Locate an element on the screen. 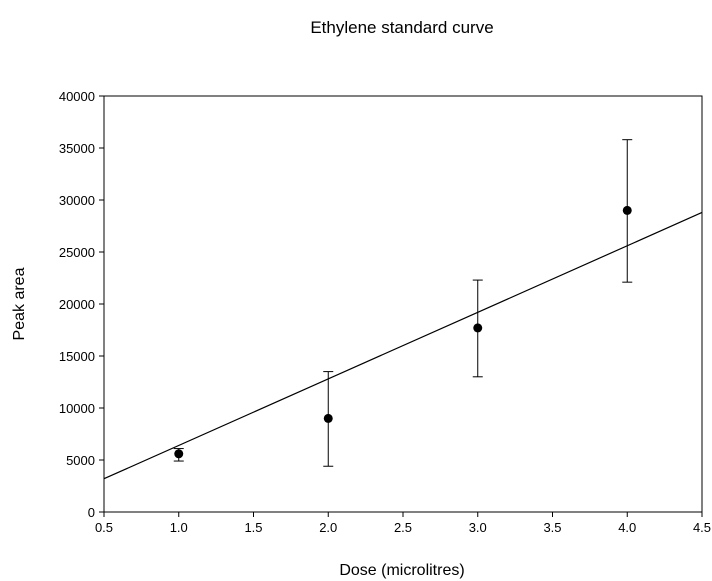 This screenshot has height=581, width=712. y-tick-label: 25000 is located at coordinates (77, 252).